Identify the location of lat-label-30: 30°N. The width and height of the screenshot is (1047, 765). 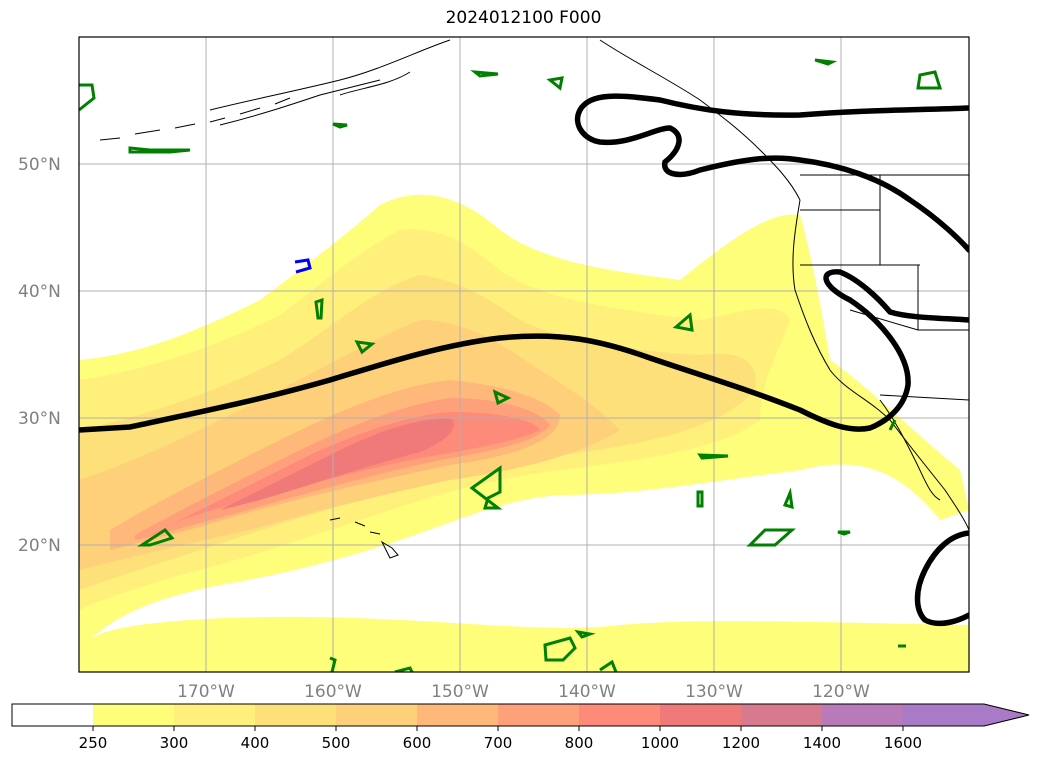
(39, 419).